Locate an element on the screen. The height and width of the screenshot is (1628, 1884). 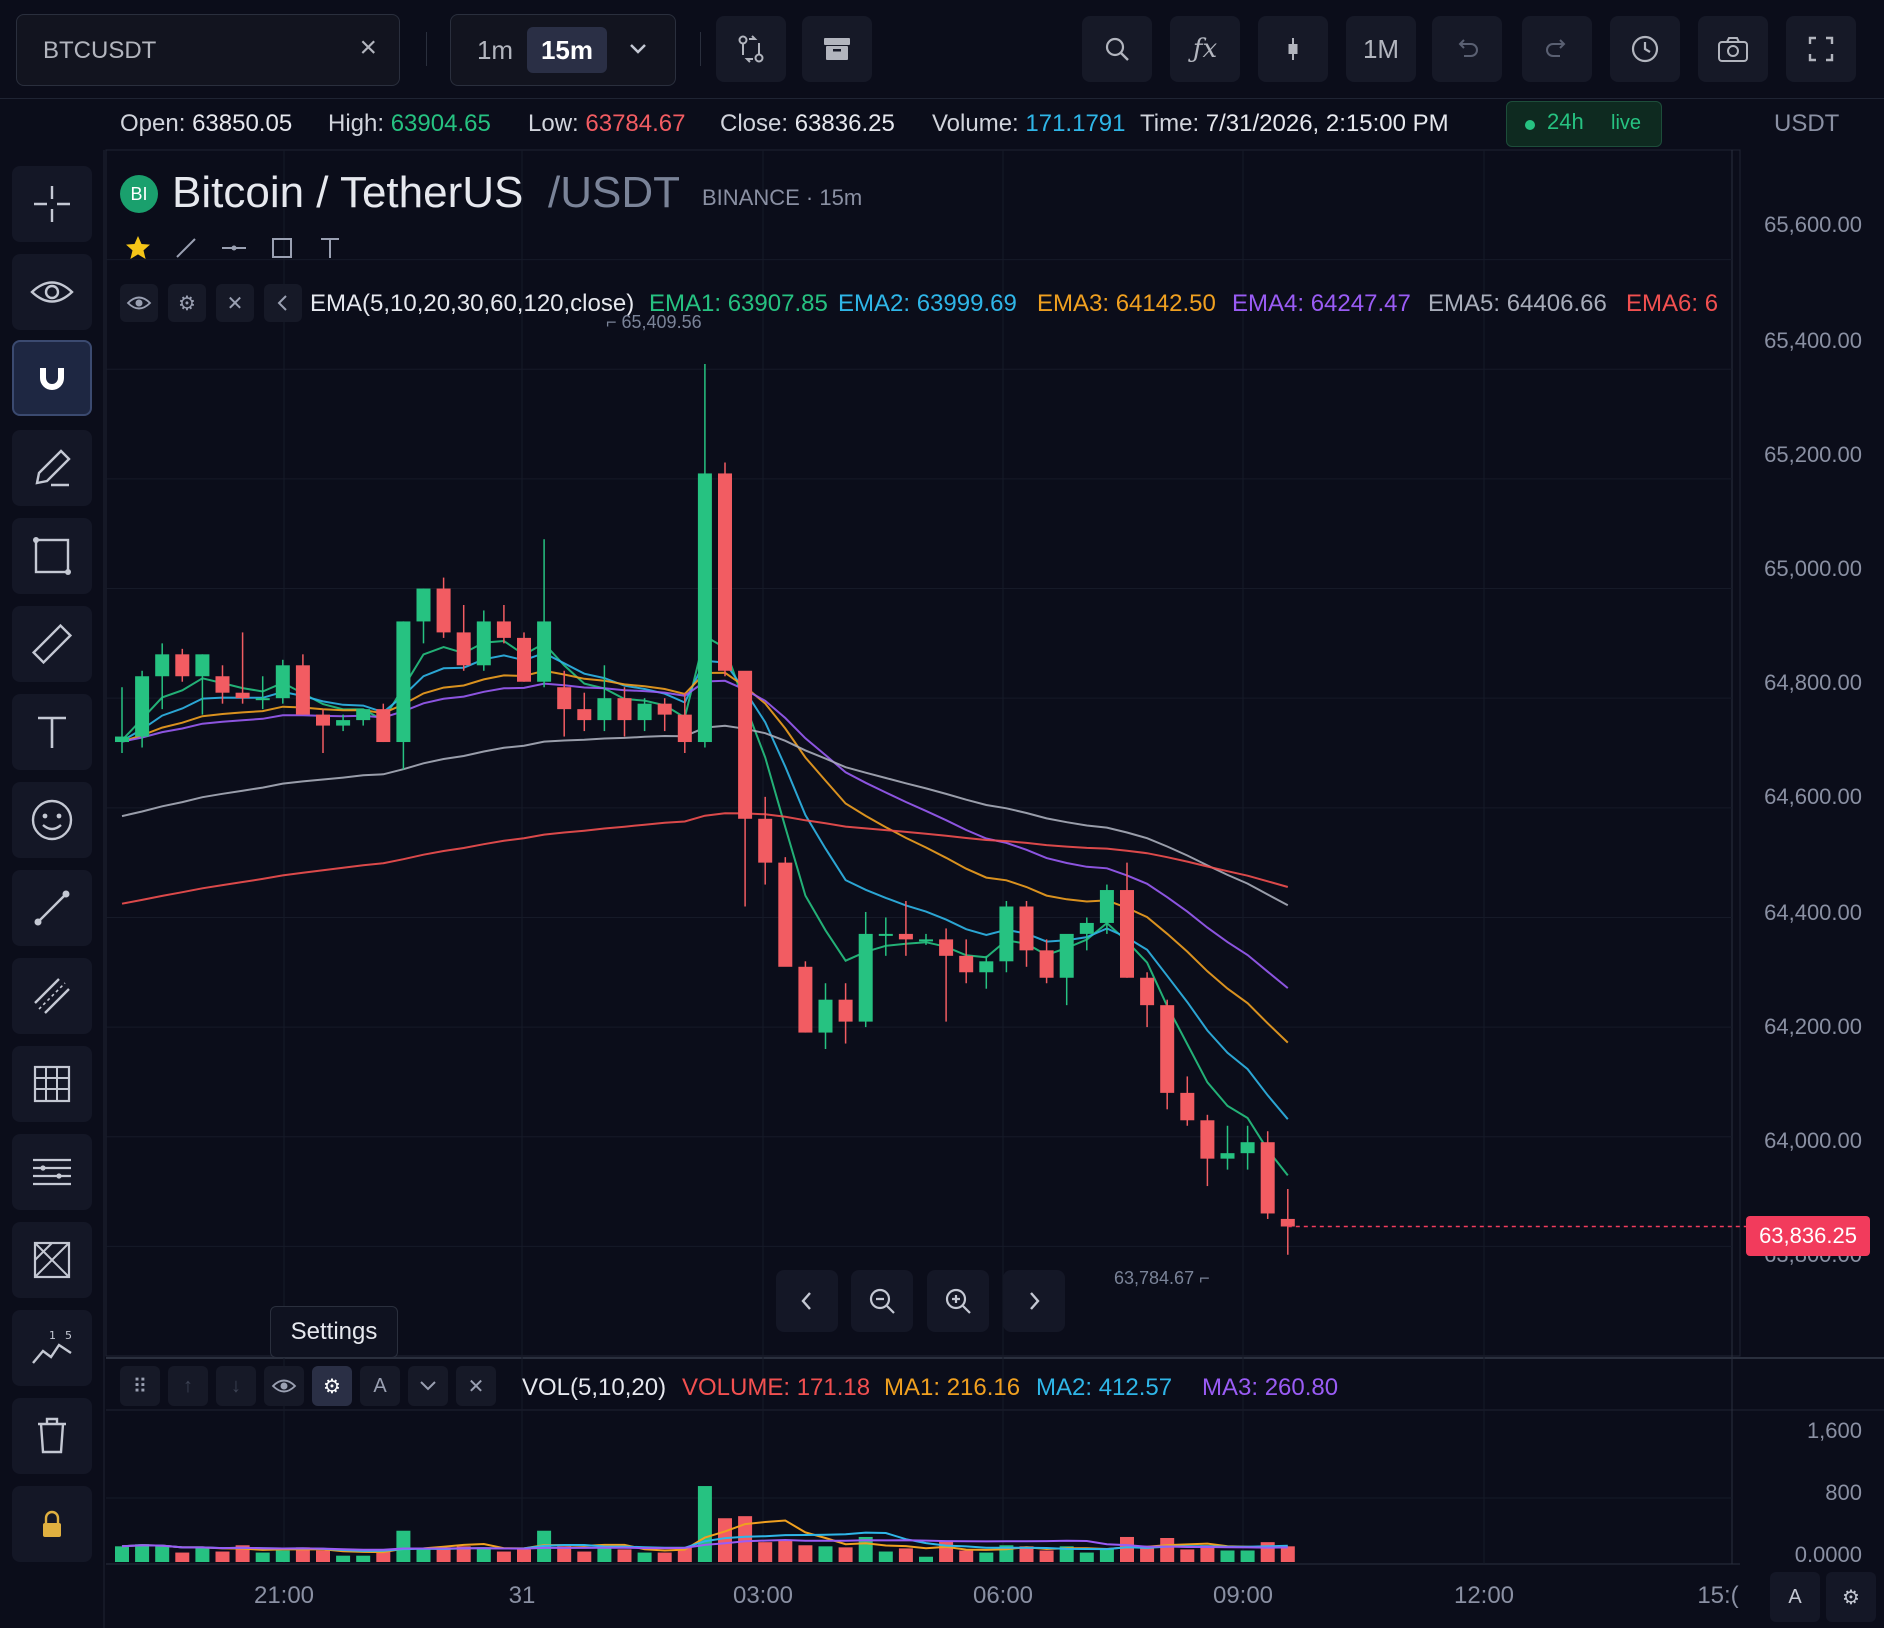
ruler-icon is located at coordinates (52, 644).